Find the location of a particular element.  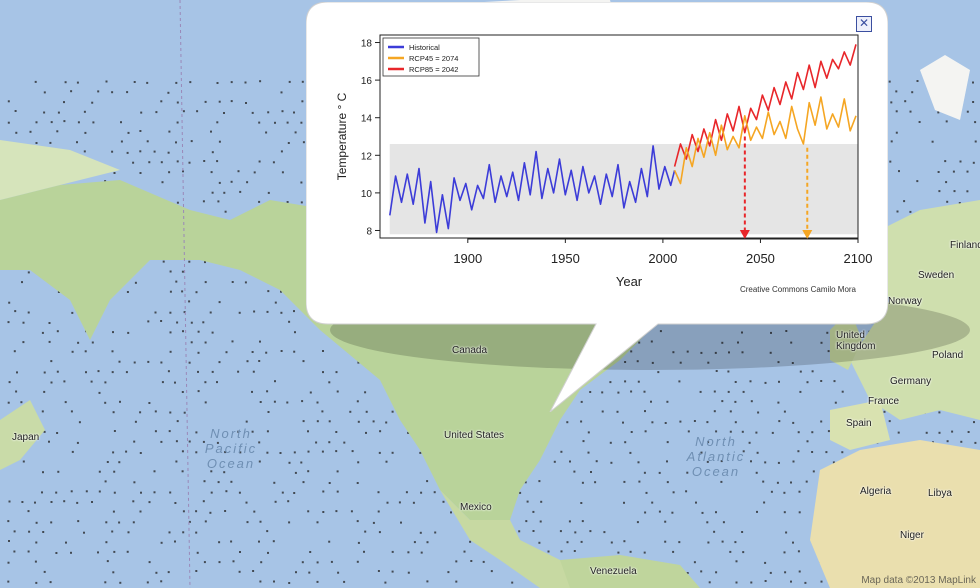

y-tick-label-3: 14 is located at coordinates (367, 119).